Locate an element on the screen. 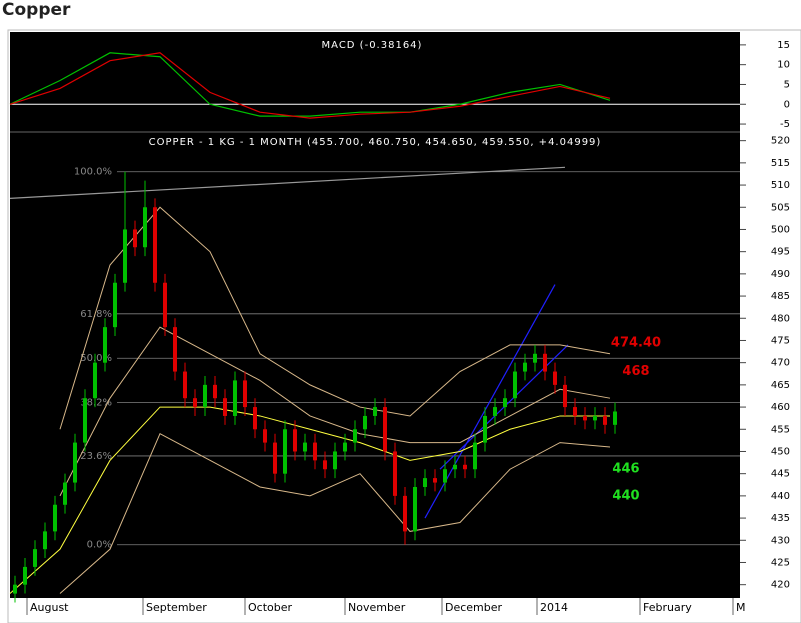 This screenshot has height=623, width=801. annotation: 474.40 is located at coordinates (636, 343).